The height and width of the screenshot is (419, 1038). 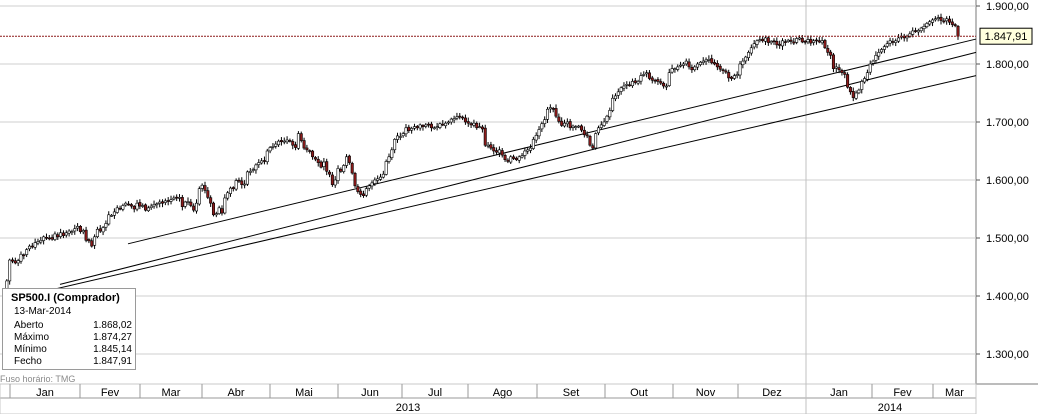 I want to click on x-month-label: Mar, so click(x=171, y=393).